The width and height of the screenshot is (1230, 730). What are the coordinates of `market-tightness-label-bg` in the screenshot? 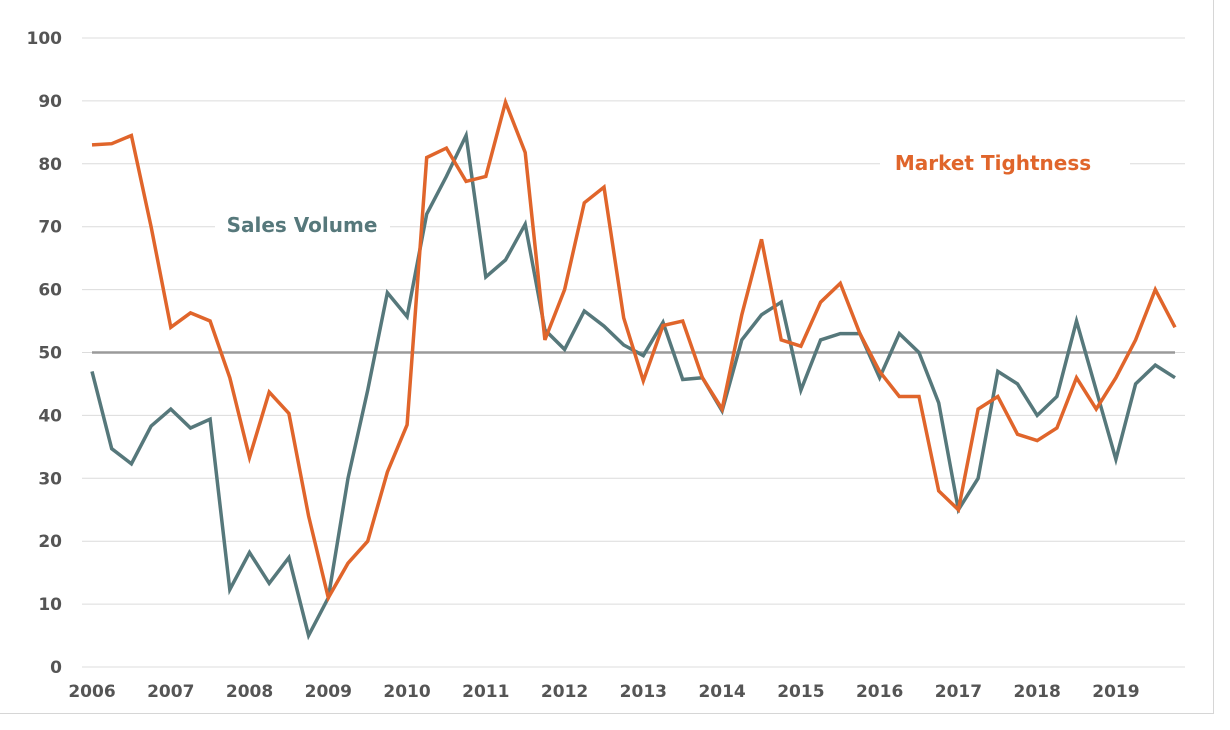 It's located at (1005, 162).